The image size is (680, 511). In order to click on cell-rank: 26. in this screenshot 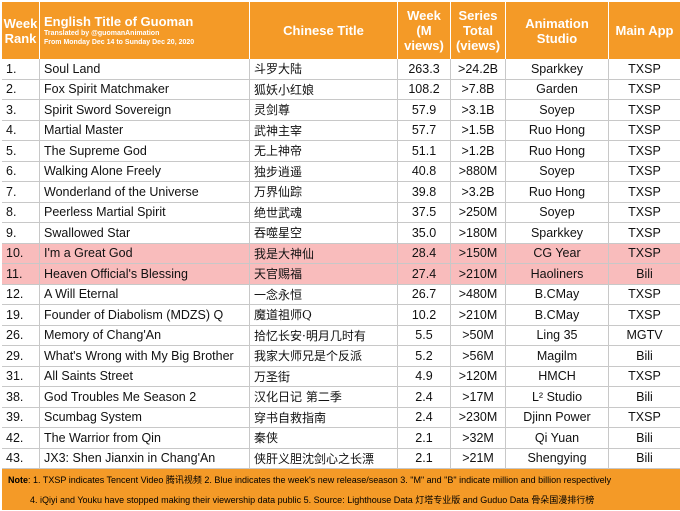, I will do `click(21, 335)`.